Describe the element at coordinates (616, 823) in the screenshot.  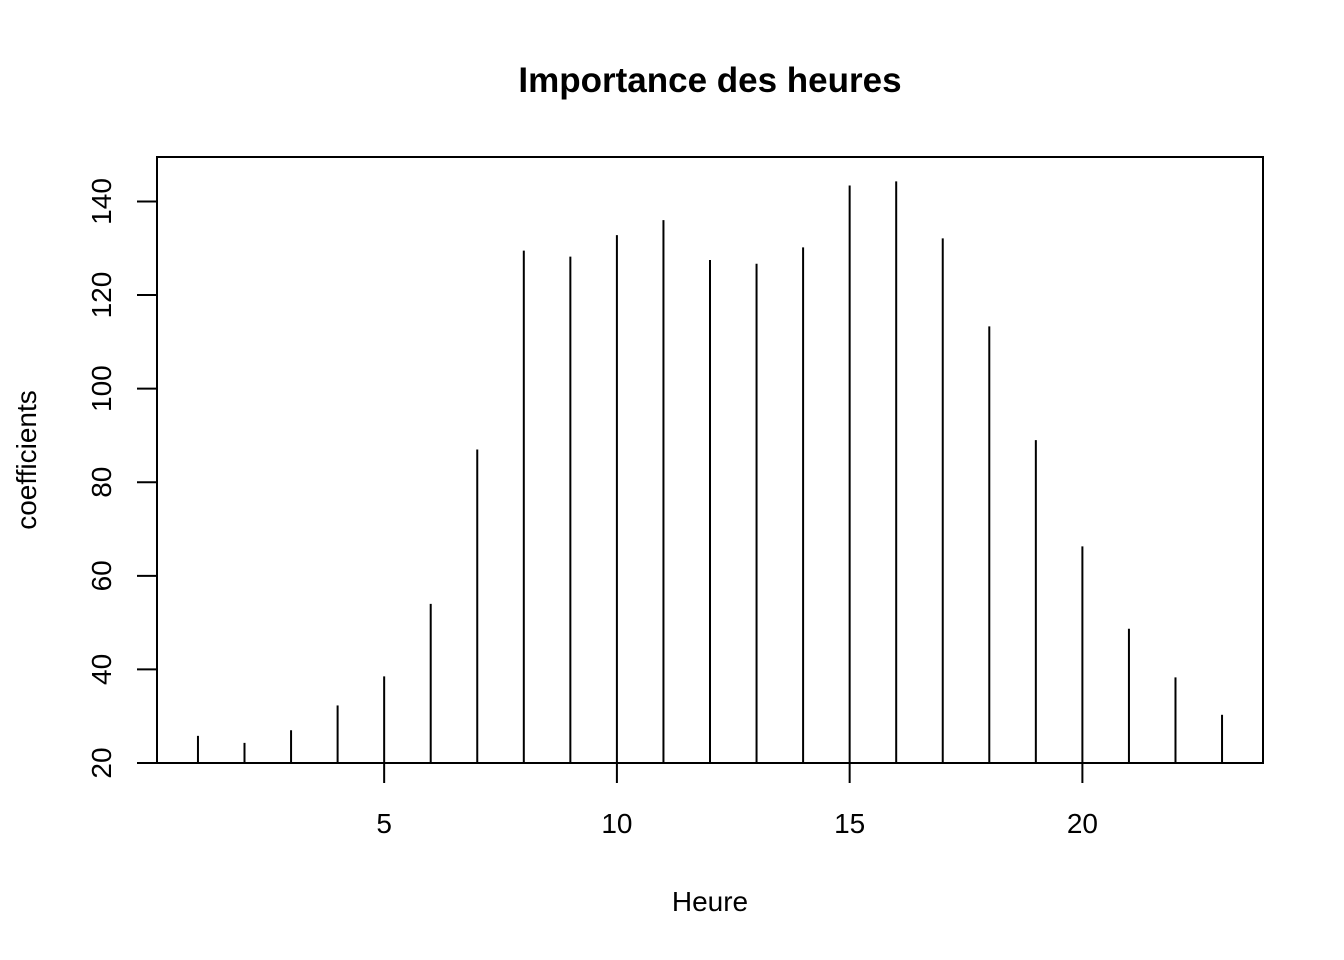
I see `x-tick-label-10: 10` at that location.